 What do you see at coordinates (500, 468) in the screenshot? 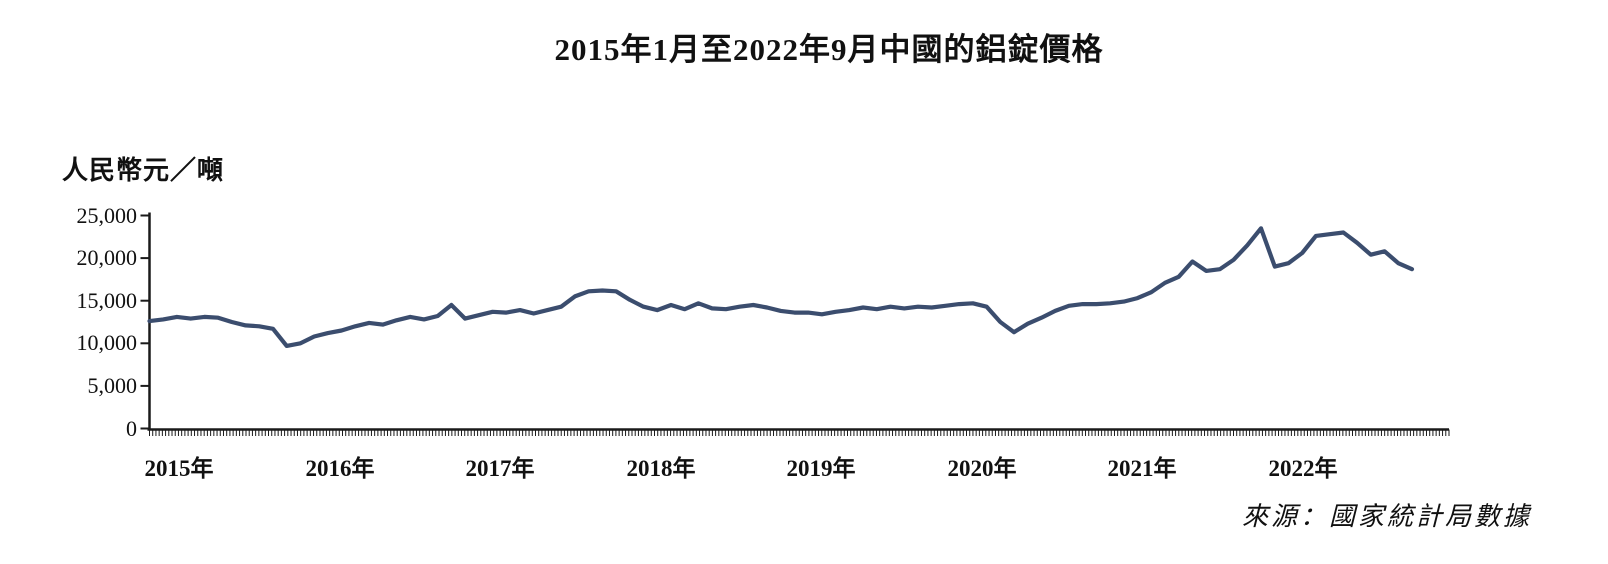
I see `x-year-label: 2017年` at bounding box center [500, 468].